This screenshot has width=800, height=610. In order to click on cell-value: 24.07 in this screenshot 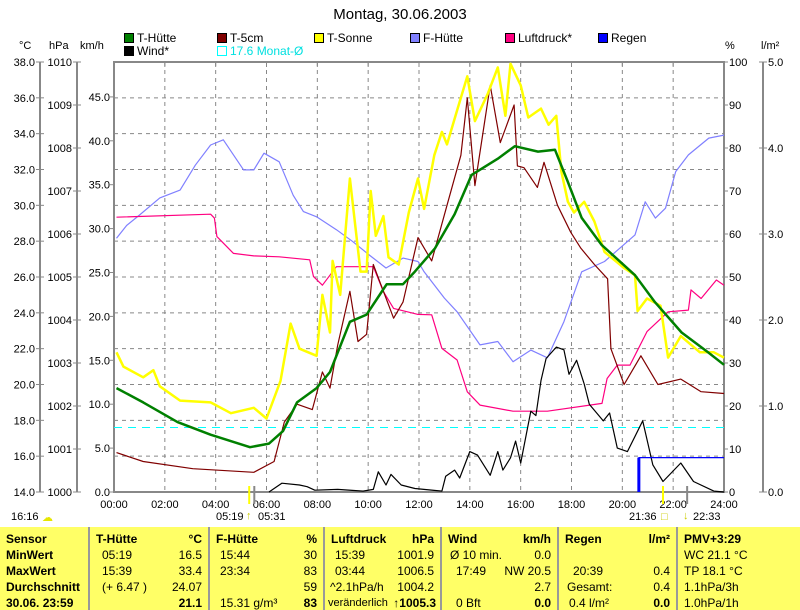, I will do `click(186, 587)`.